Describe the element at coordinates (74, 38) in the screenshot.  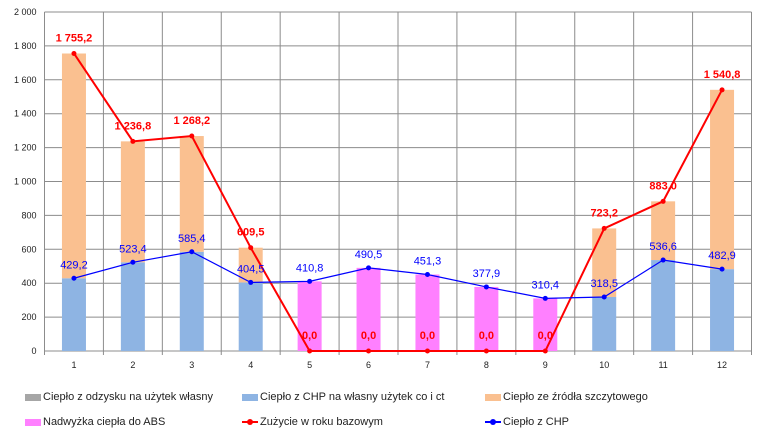
I see `data-label: 1 755,2` at that location.